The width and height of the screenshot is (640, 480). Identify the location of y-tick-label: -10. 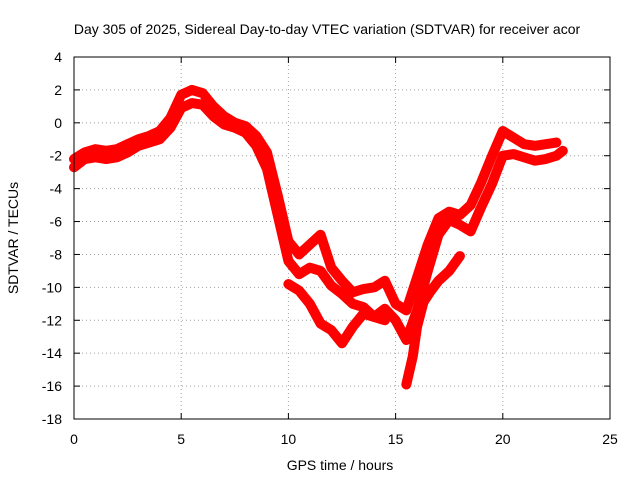
(52, 287).